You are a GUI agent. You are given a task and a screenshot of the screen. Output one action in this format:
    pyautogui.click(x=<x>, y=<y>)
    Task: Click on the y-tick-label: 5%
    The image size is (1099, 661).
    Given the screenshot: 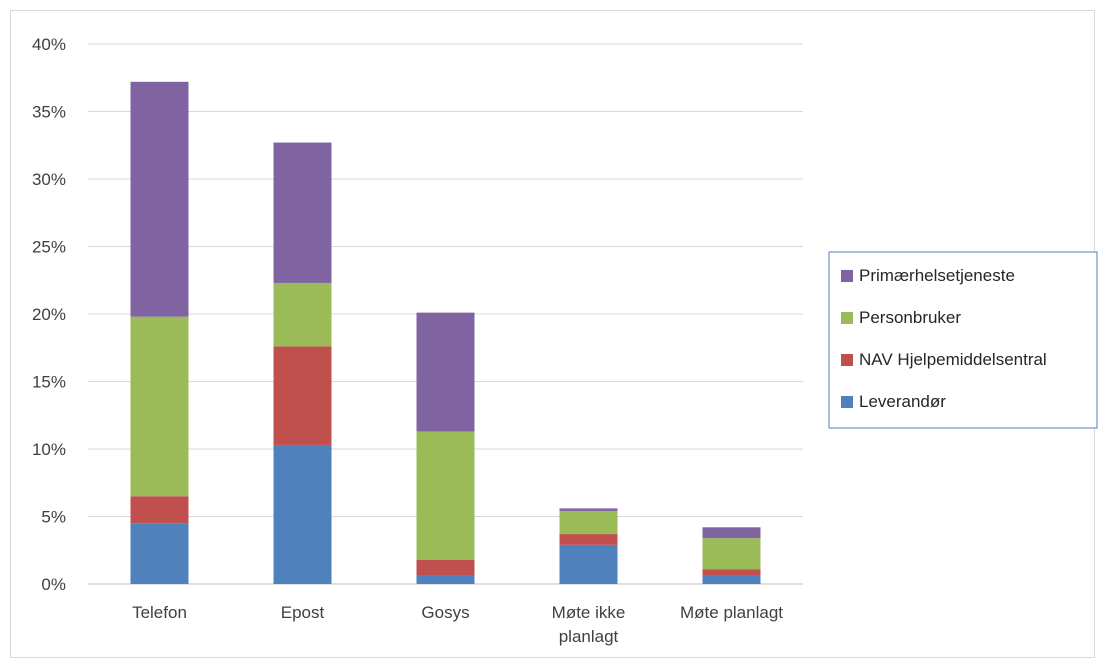 What is the action you would take?
    pyautogui.click(x=53, y=517)
    